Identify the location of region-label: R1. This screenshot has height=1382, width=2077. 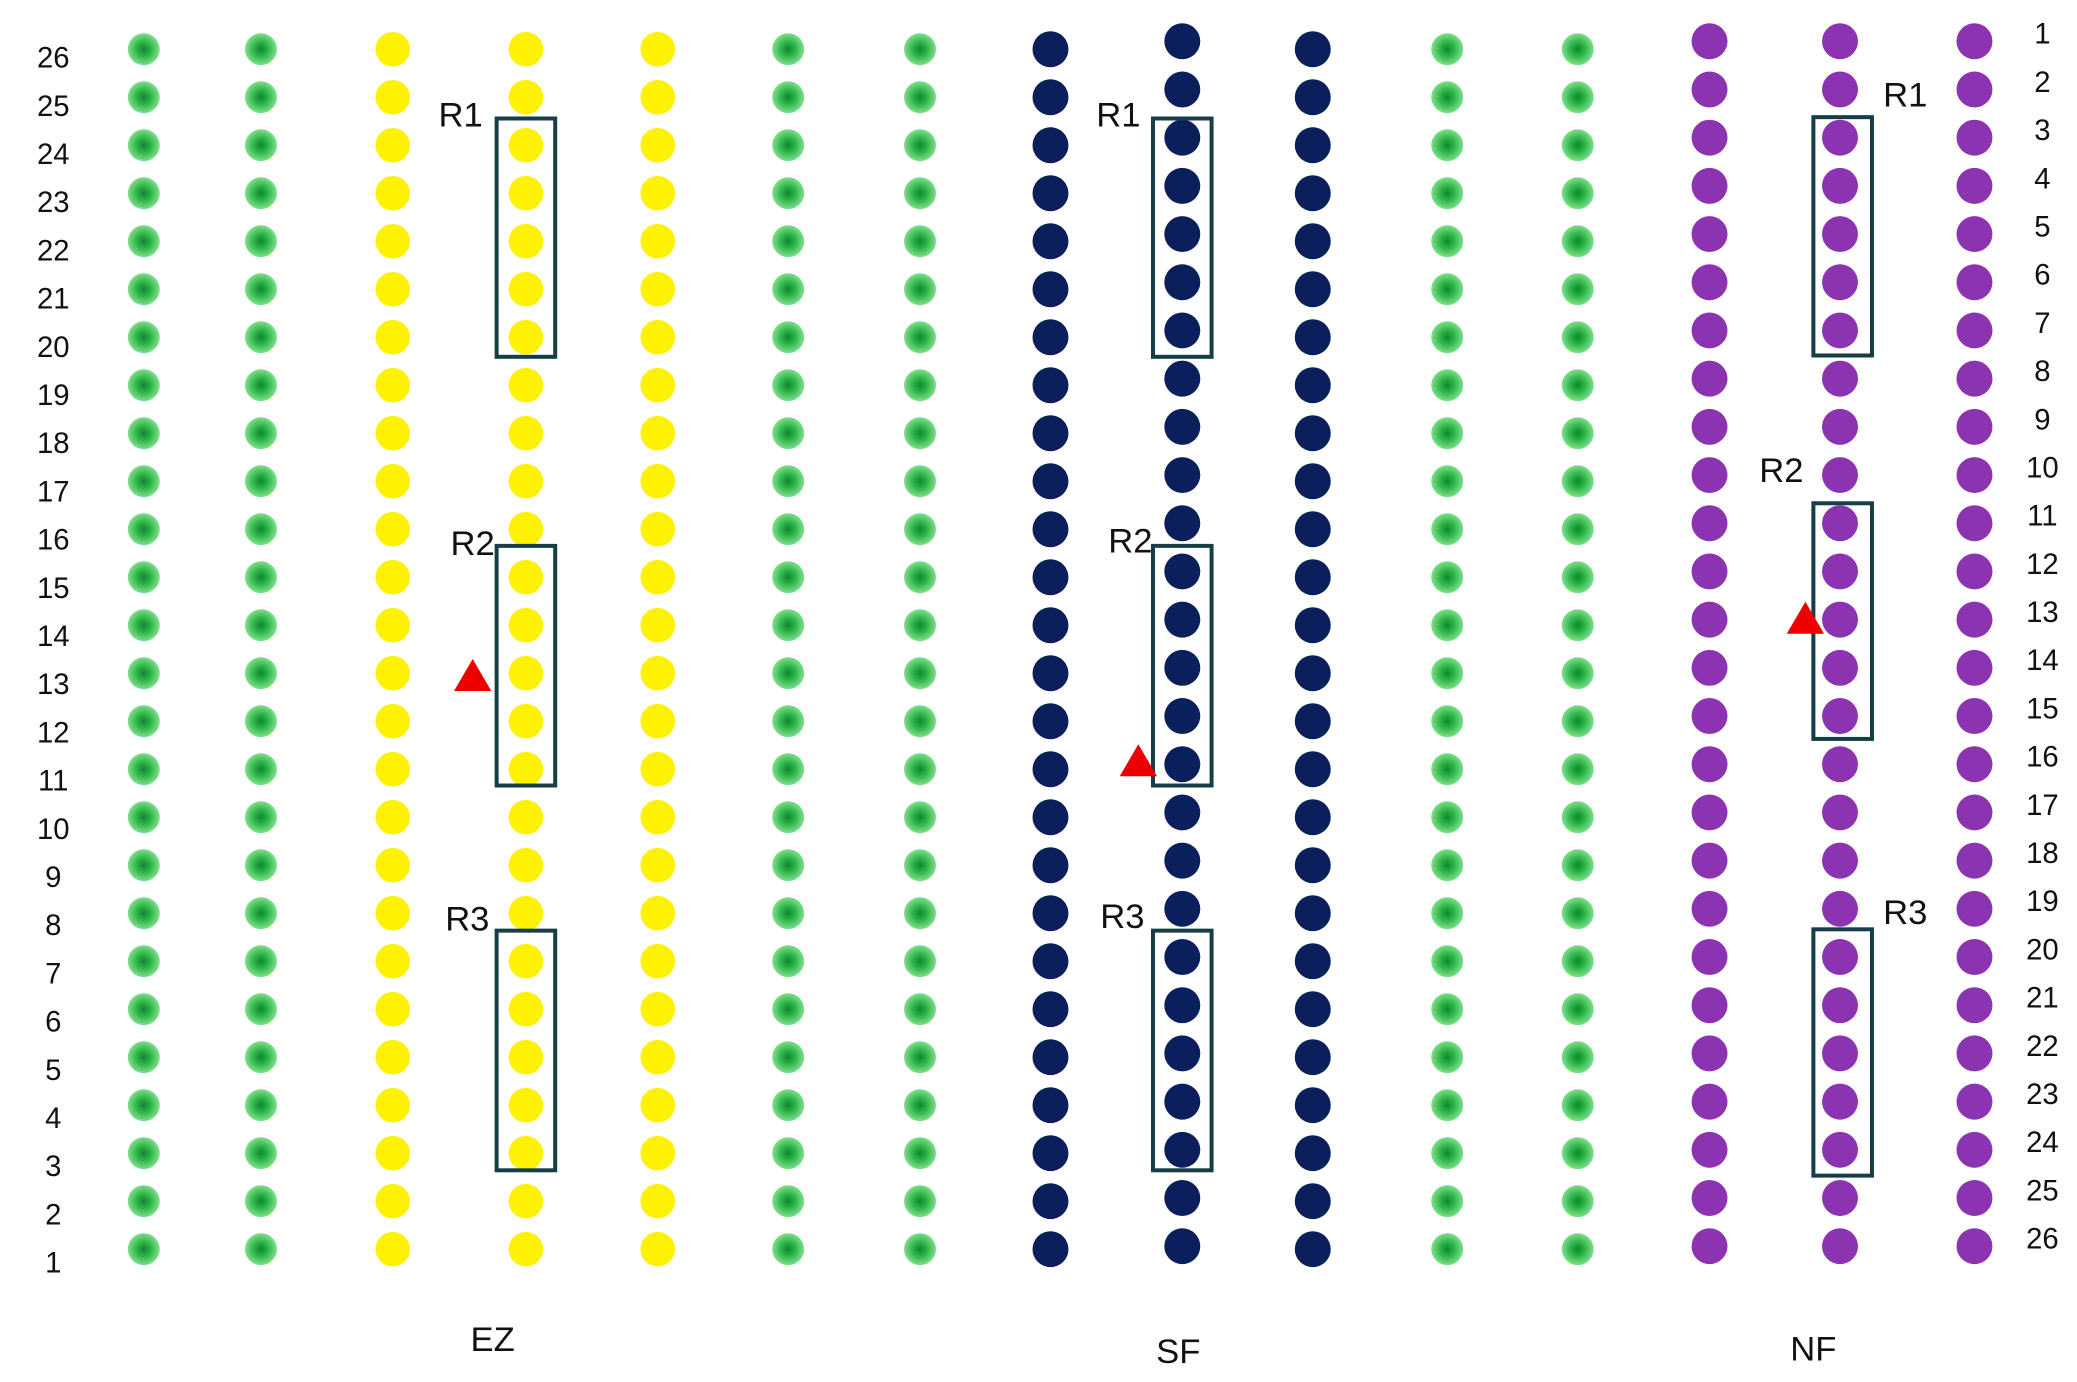
(1905, 95).